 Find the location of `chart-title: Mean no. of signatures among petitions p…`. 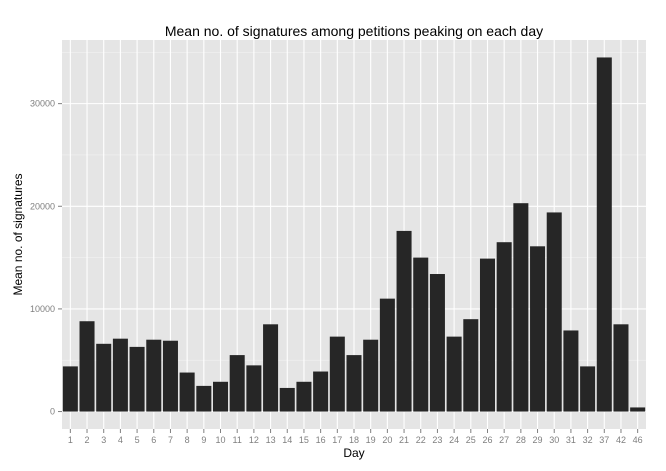

chart-title: Mean no. of signatures among petitions p… is located at coordinates (354, 31).